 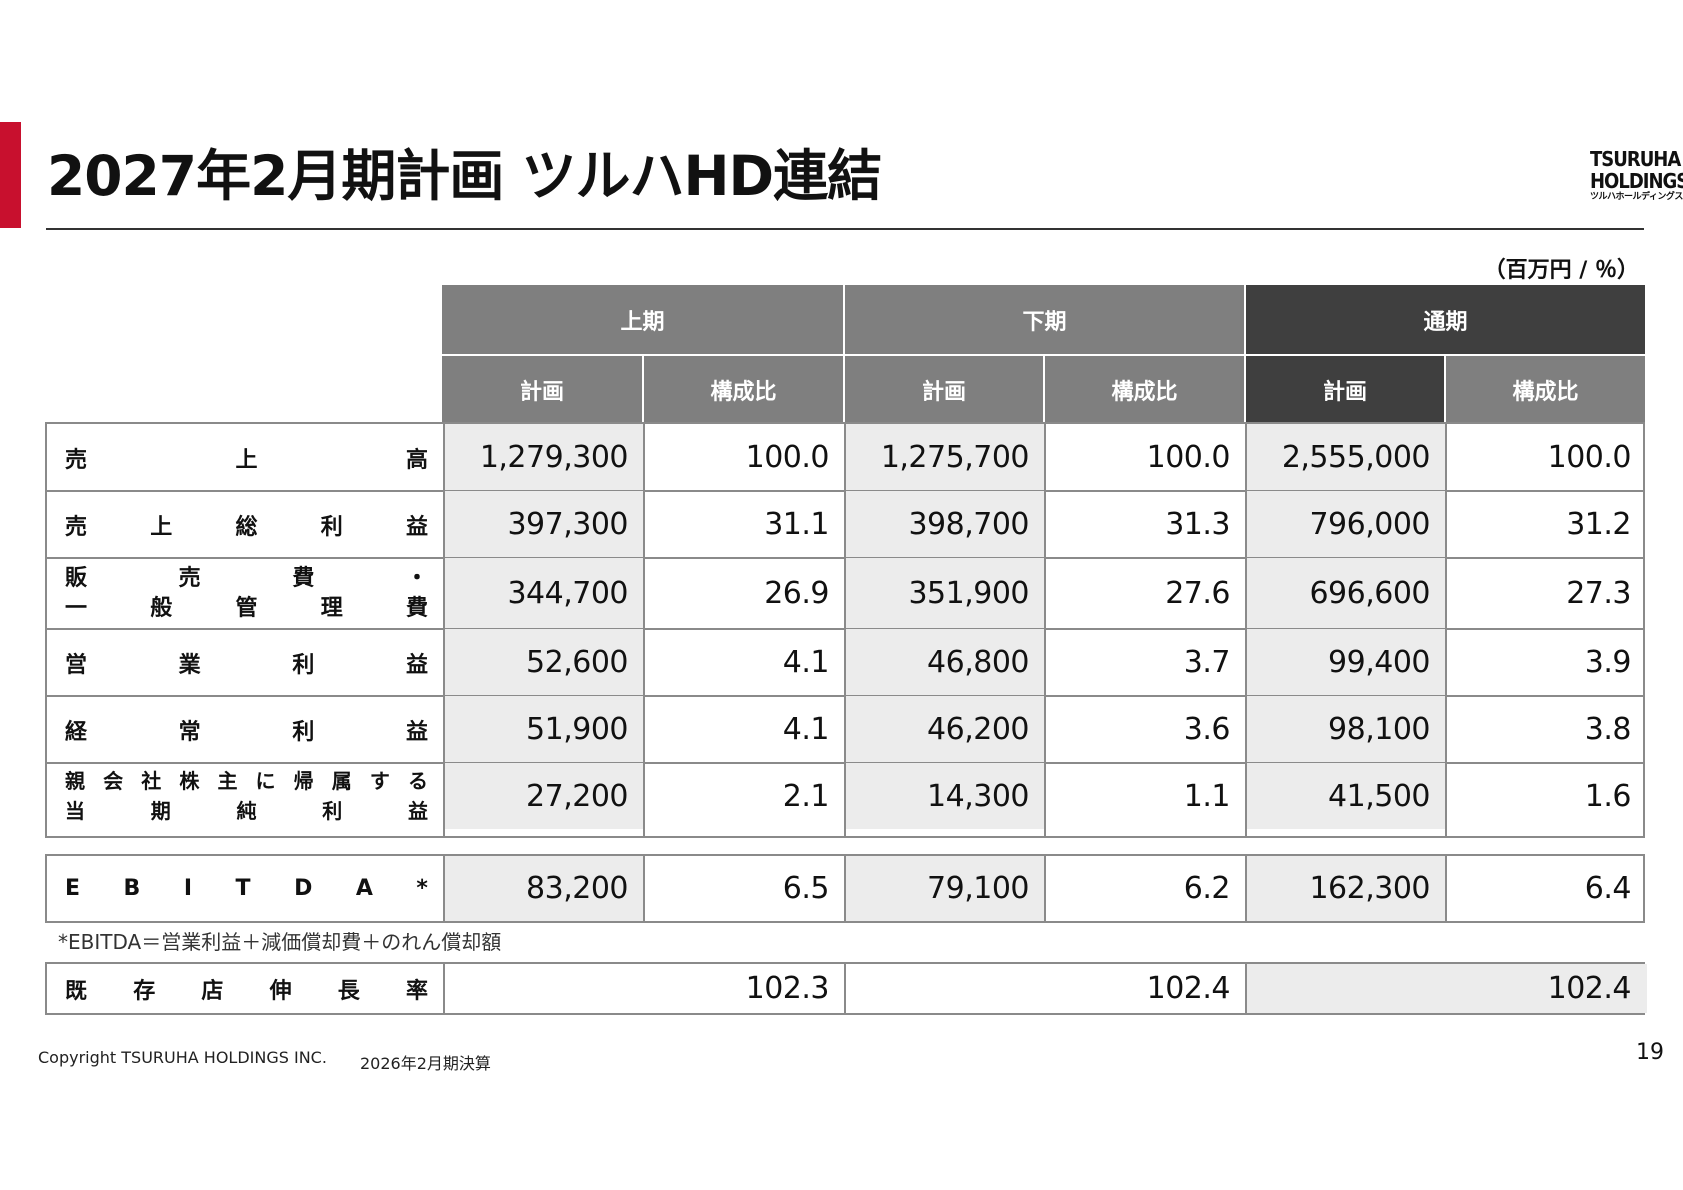 What do you see at coordinates (1346, 593) in the screenshot?
I see `value-cell: 696,600` at bounding box center [1346, 593].